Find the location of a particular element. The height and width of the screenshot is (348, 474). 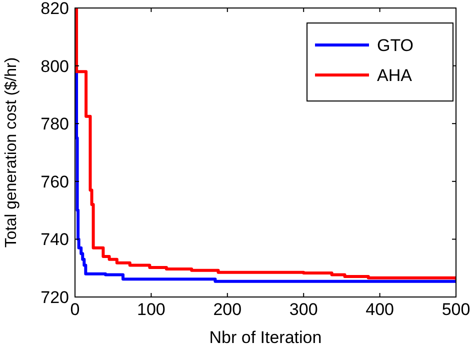

legend-label: GTO is located at coordinates (395, 45).